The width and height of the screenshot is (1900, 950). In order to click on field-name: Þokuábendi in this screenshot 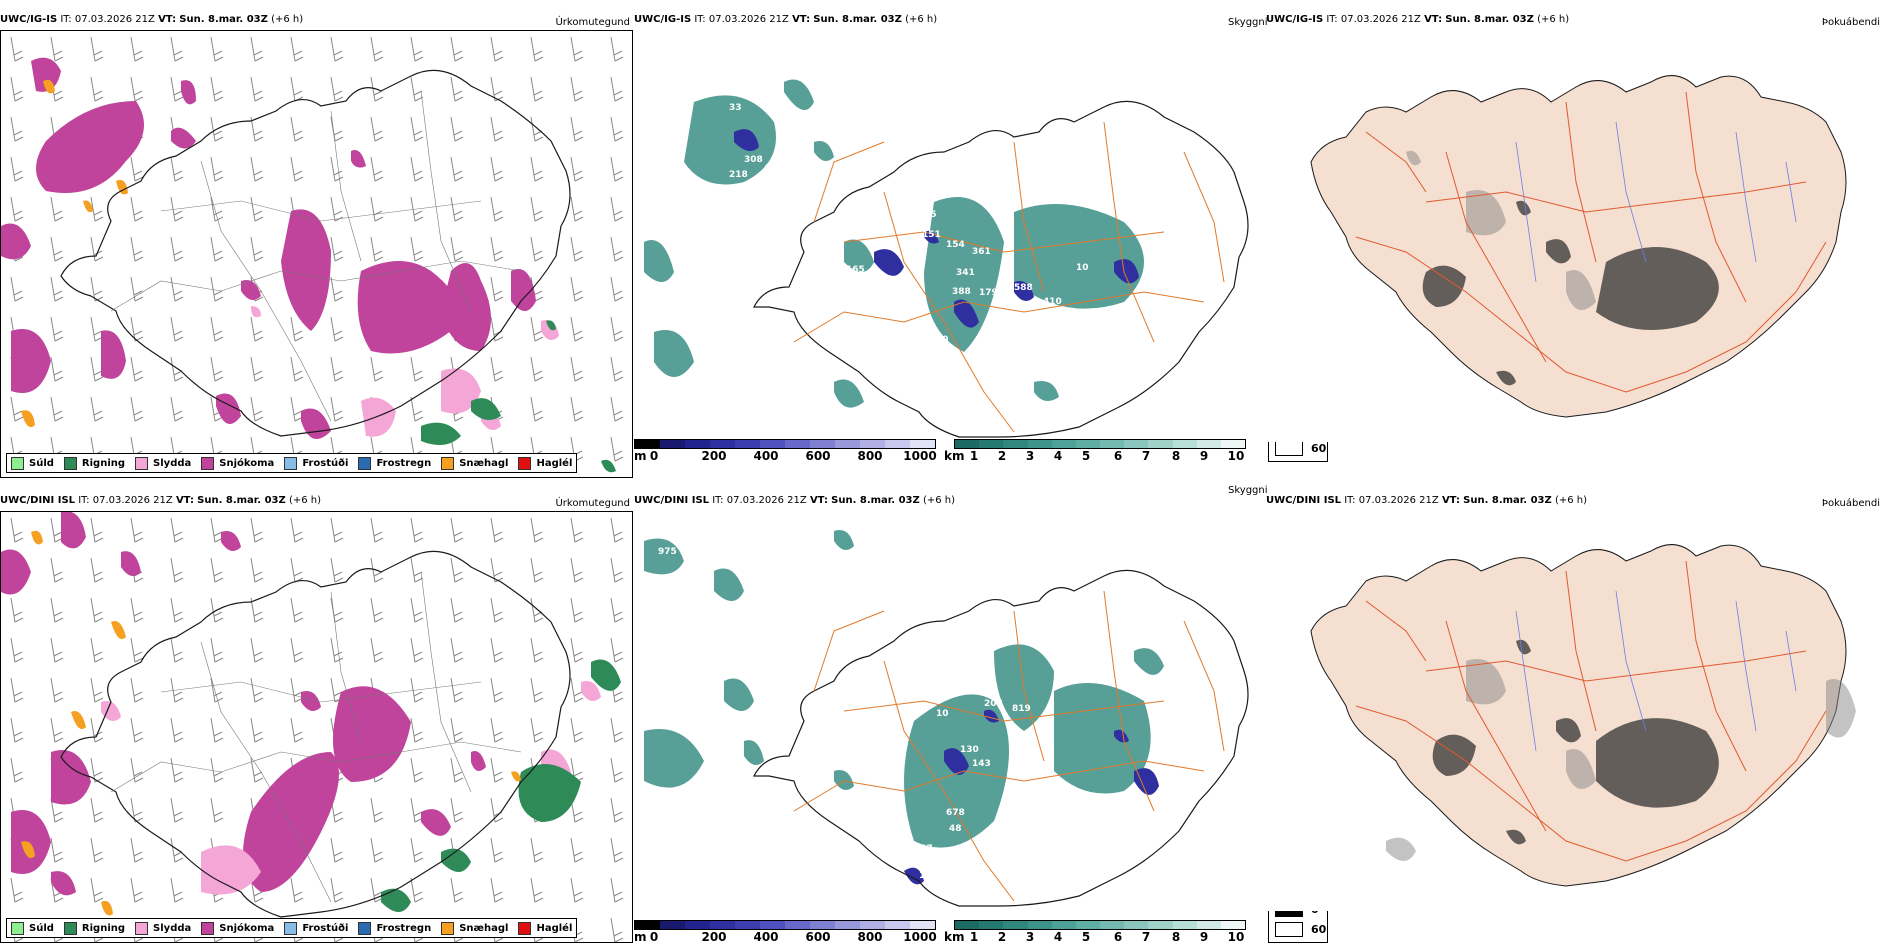, I will do `click(1850, 22)`.